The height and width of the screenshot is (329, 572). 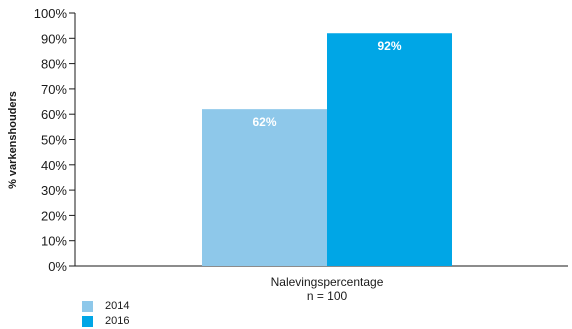 I want to click on y-tick-label: 0%, so click(x=57, y=266).